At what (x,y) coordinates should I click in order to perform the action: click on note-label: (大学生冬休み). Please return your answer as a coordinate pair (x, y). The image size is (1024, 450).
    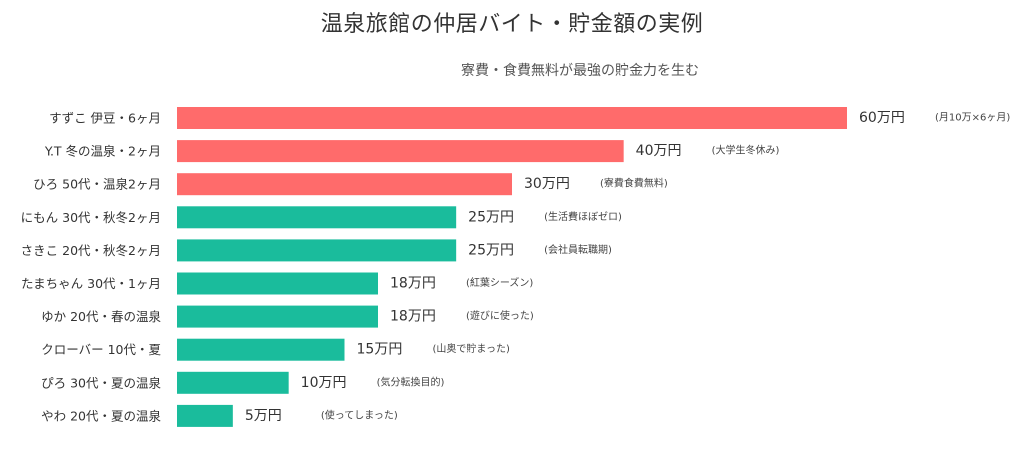
    Looking at the image, I should click on (746, 150).